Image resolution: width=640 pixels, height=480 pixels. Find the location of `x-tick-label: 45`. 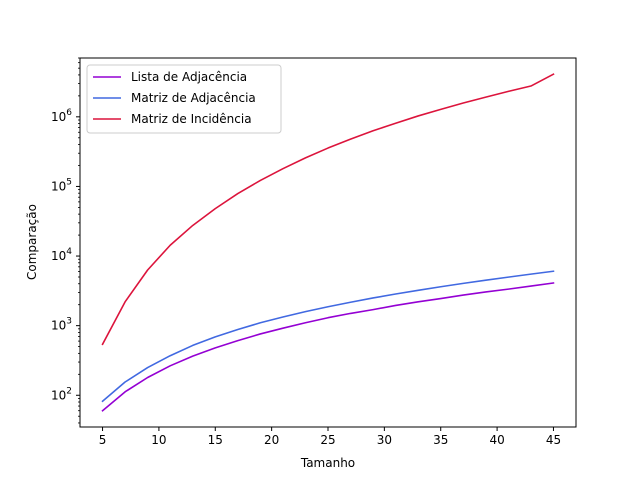

x-tick-label: 45 is located at coordinates (553, 440).